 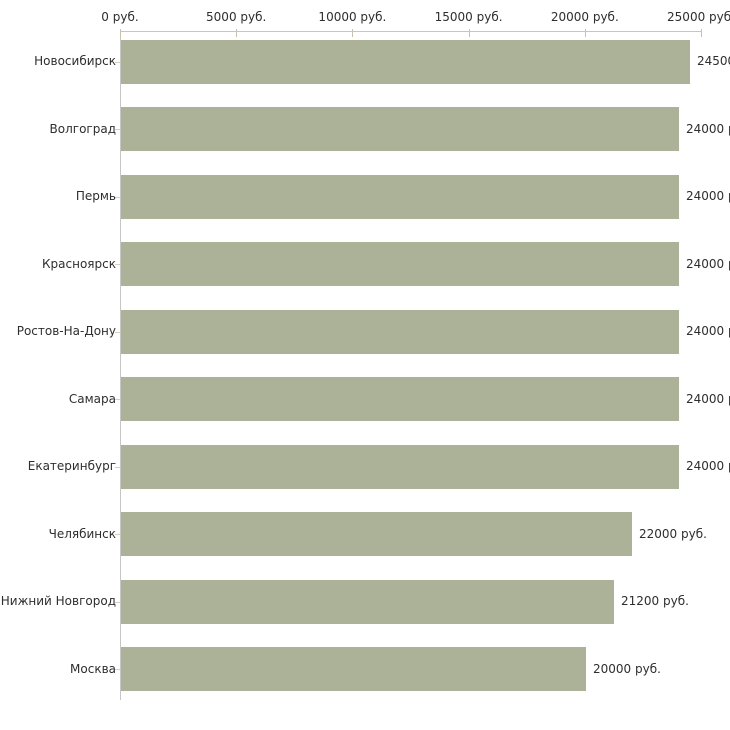 What do you see at coordinates (95, 196) in the screenshot?
I see `category-label: Пермь` at bounding box center [95, 196].